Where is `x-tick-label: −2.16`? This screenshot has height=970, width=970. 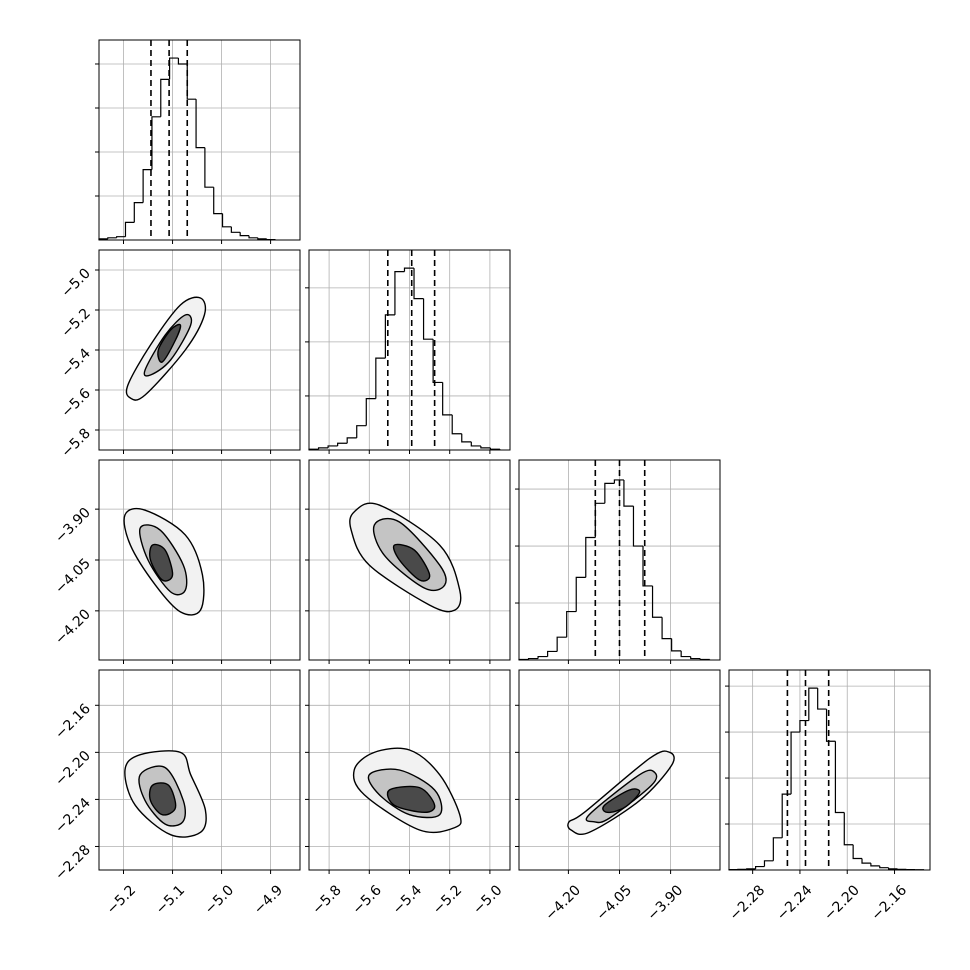 x-tick-label: −2.16 is located at coordinates (889, 903).